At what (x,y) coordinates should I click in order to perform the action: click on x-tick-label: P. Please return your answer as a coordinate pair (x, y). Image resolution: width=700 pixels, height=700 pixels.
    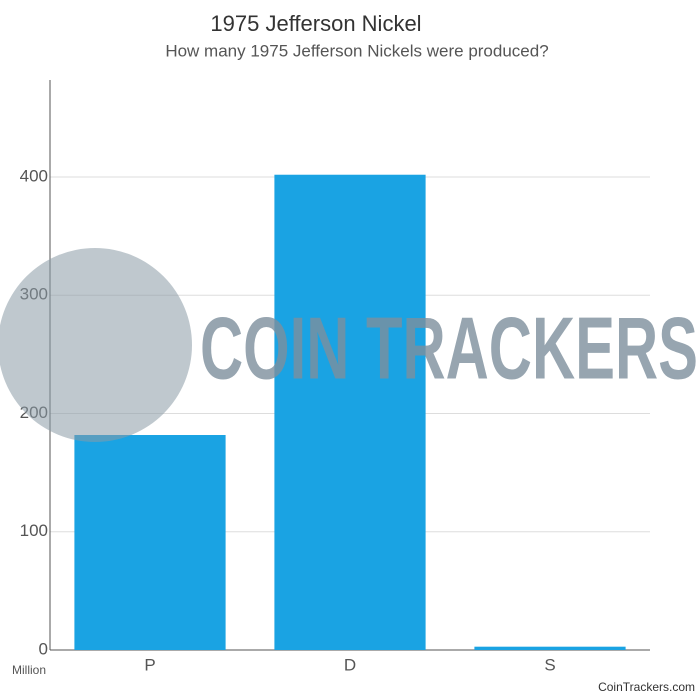
    Looking at the image, I should click on (149, 664).